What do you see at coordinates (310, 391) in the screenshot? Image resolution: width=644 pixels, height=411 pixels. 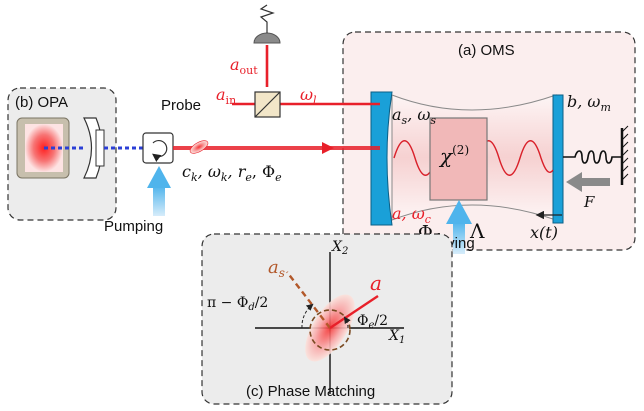 I see `phase-panel-title: (c) Phase Matching` at bounding box center [310, 391].